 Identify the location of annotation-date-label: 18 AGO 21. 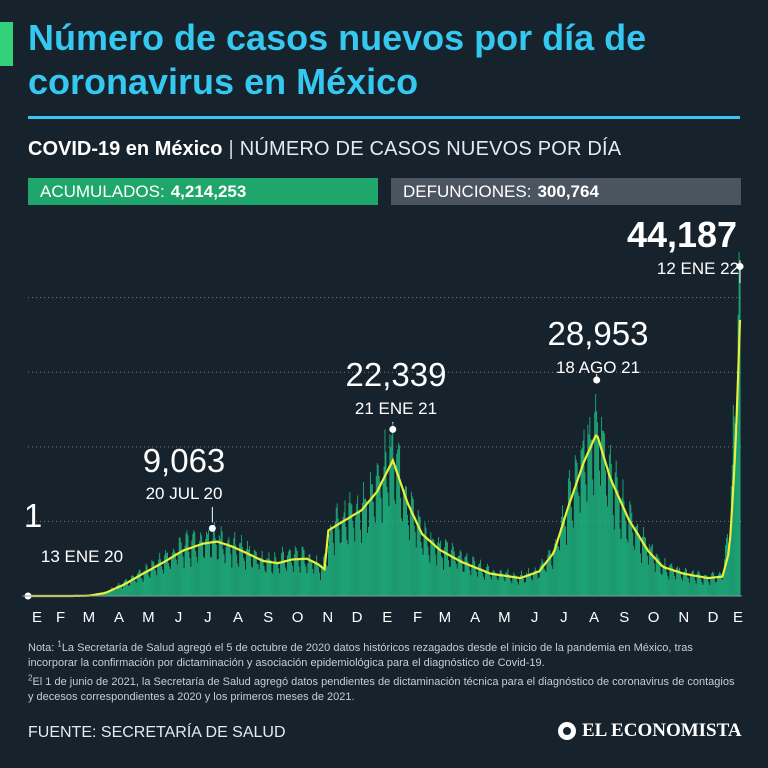
(598, 367).